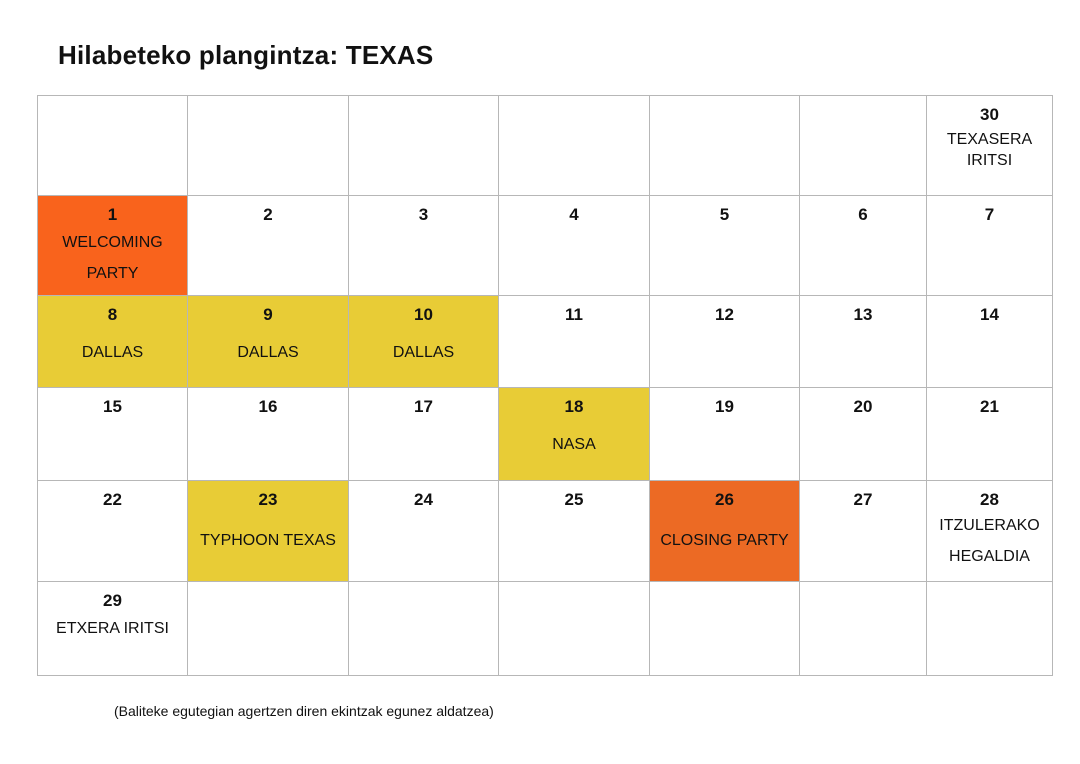 This screenshot has height=764, width=1080. Describe the element at coordinates (989, 541) in the screenshot. I see `event-label: ITZULERAKO HEGALDIA` at that location.